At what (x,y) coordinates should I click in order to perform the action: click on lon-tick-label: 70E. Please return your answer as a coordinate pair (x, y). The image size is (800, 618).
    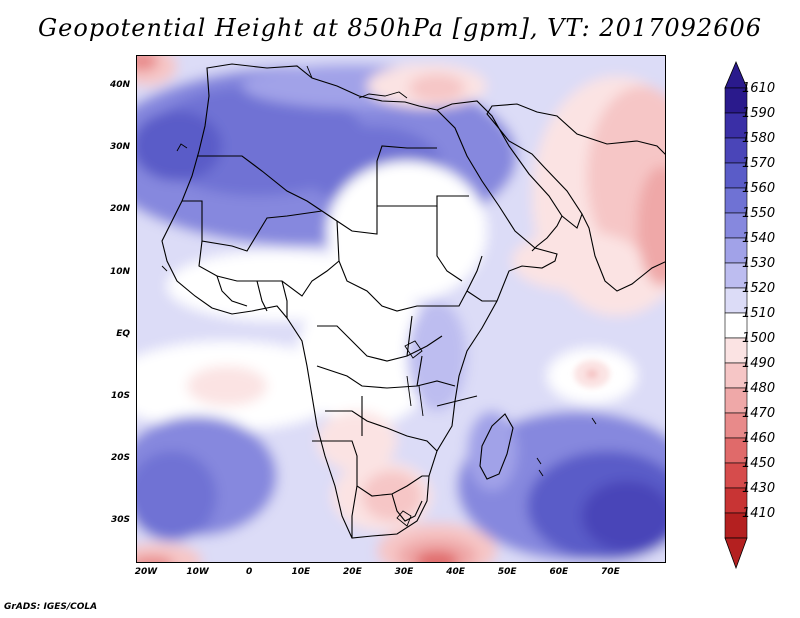
    Looking at the image, I should click on (610, 572).